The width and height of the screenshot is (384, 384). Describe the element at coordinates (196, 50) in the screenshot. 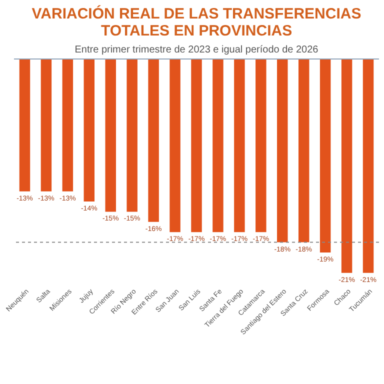

I see `chart-subtitle: Entre primer trimestre de 2023 e igual período de 2026` at that location.